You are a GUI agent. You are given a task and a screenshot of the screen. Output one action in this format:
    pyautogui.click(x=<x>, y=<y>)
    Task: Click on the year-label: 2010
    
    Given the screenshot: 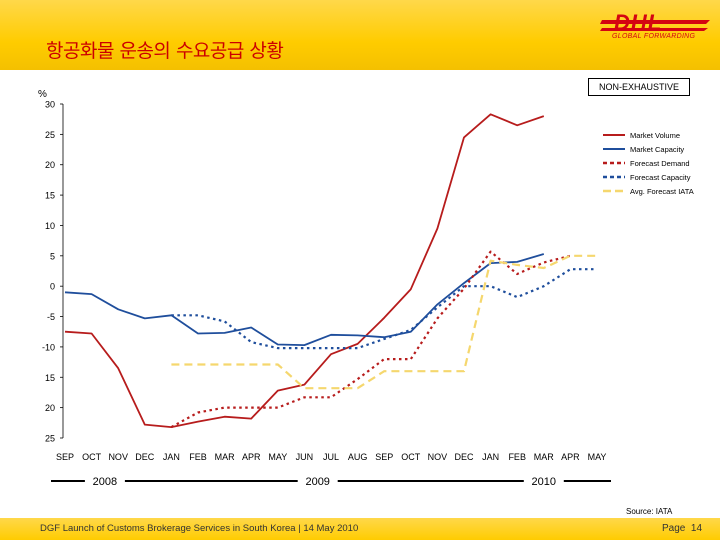 What is the action you would take?
    pyautogui.click(x=544, y=482)
    